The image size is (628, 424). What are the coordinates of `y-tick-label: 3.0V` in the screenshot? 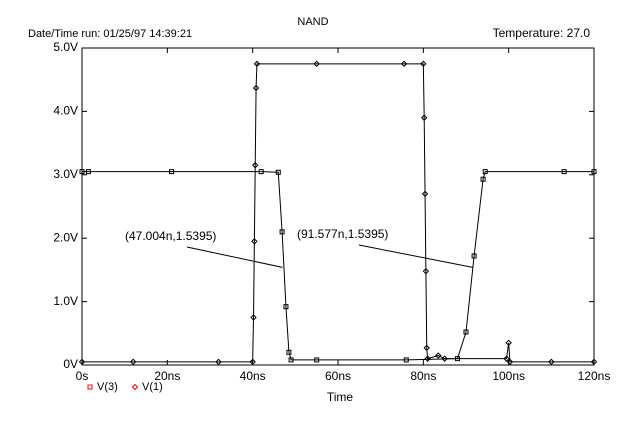 It's located at (65, 174).